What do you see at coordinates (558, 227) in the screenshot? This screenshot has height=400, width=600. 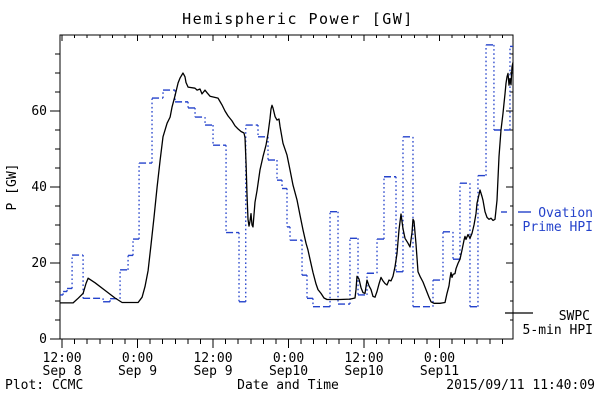 I see `ovation-legend-label-line2: Prime HPI` at bounding box center [558, 227].